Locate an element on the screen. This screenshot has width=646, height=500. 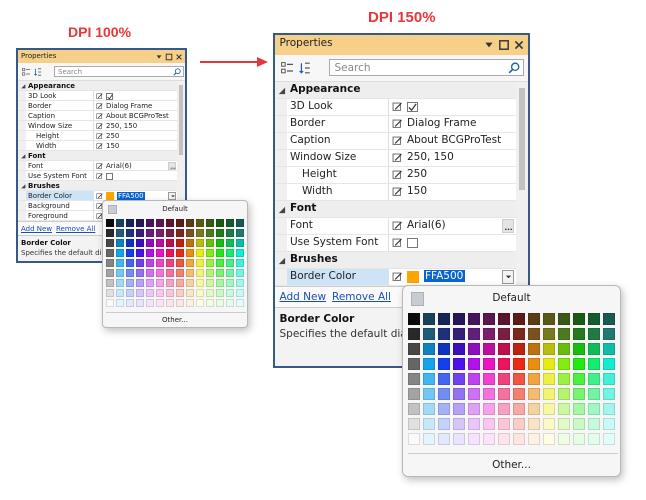
default-swatch is located at coordinates (417, 299).